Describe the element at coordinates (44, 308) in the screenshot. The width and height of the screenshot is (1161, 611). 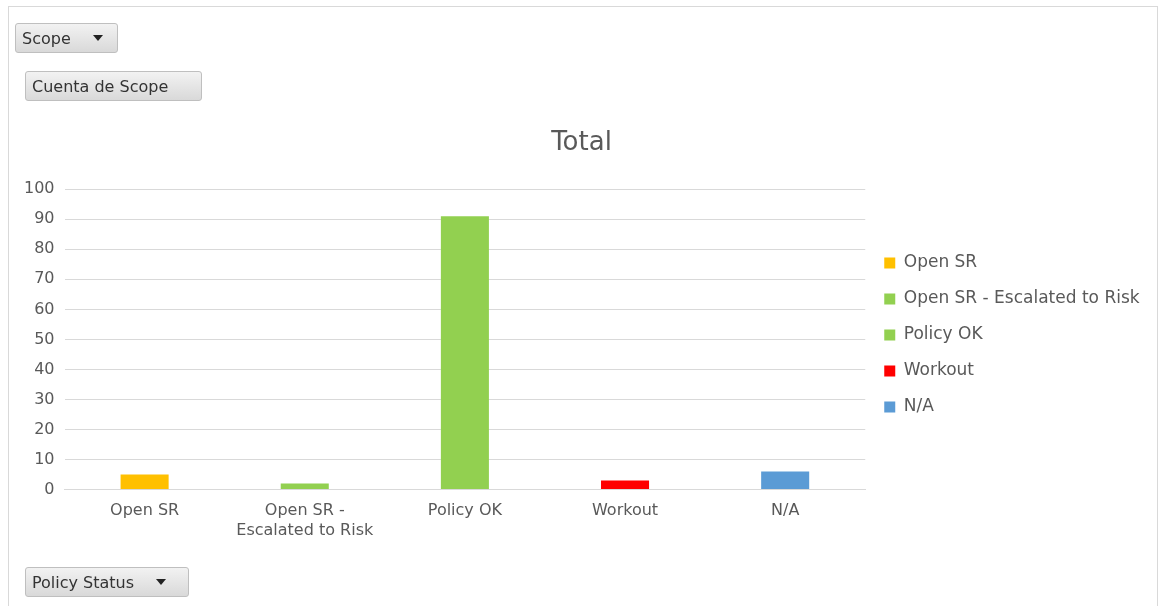
I see `y-tick-label: 60` at that location.